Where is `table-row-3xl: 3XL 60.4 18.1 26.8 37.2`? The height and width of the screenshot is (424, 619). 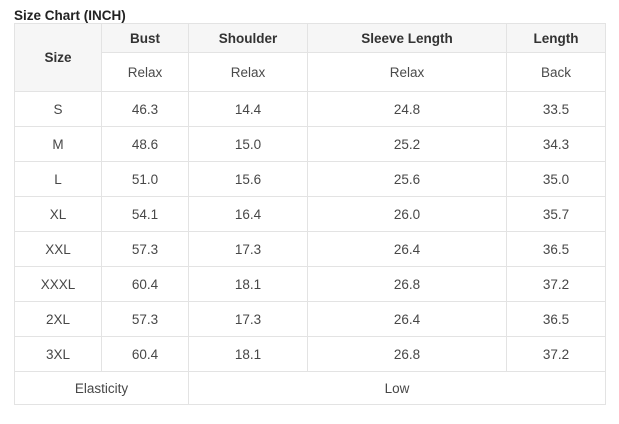
table-row-3xl: 3XL 60.4 18.1 26.8 37.2 is located at coordinates (310, 354).